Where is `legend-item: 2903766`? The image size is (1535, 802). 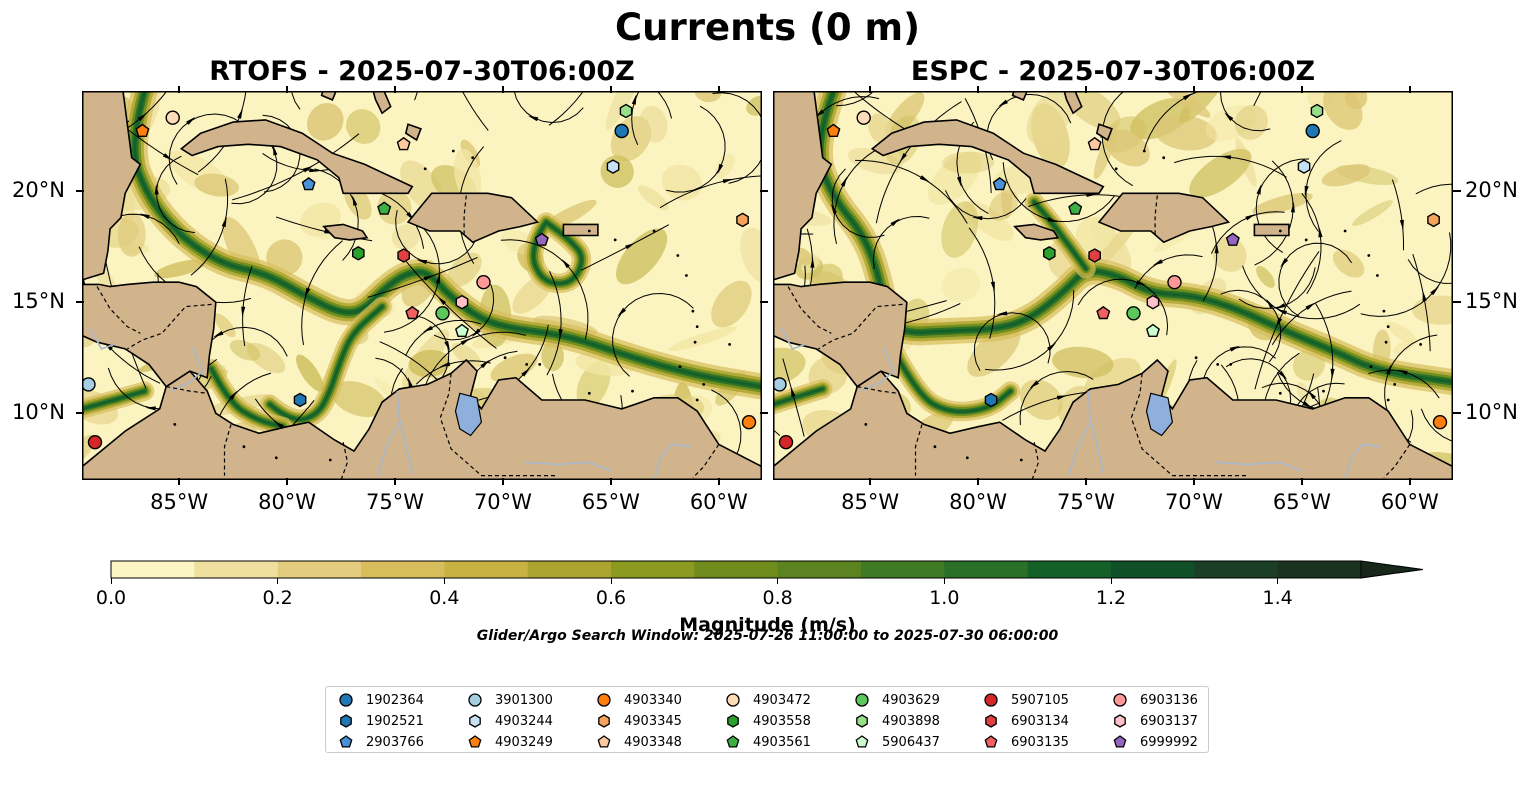 legend-item: 2903766 is located at coordinates (381, 742).